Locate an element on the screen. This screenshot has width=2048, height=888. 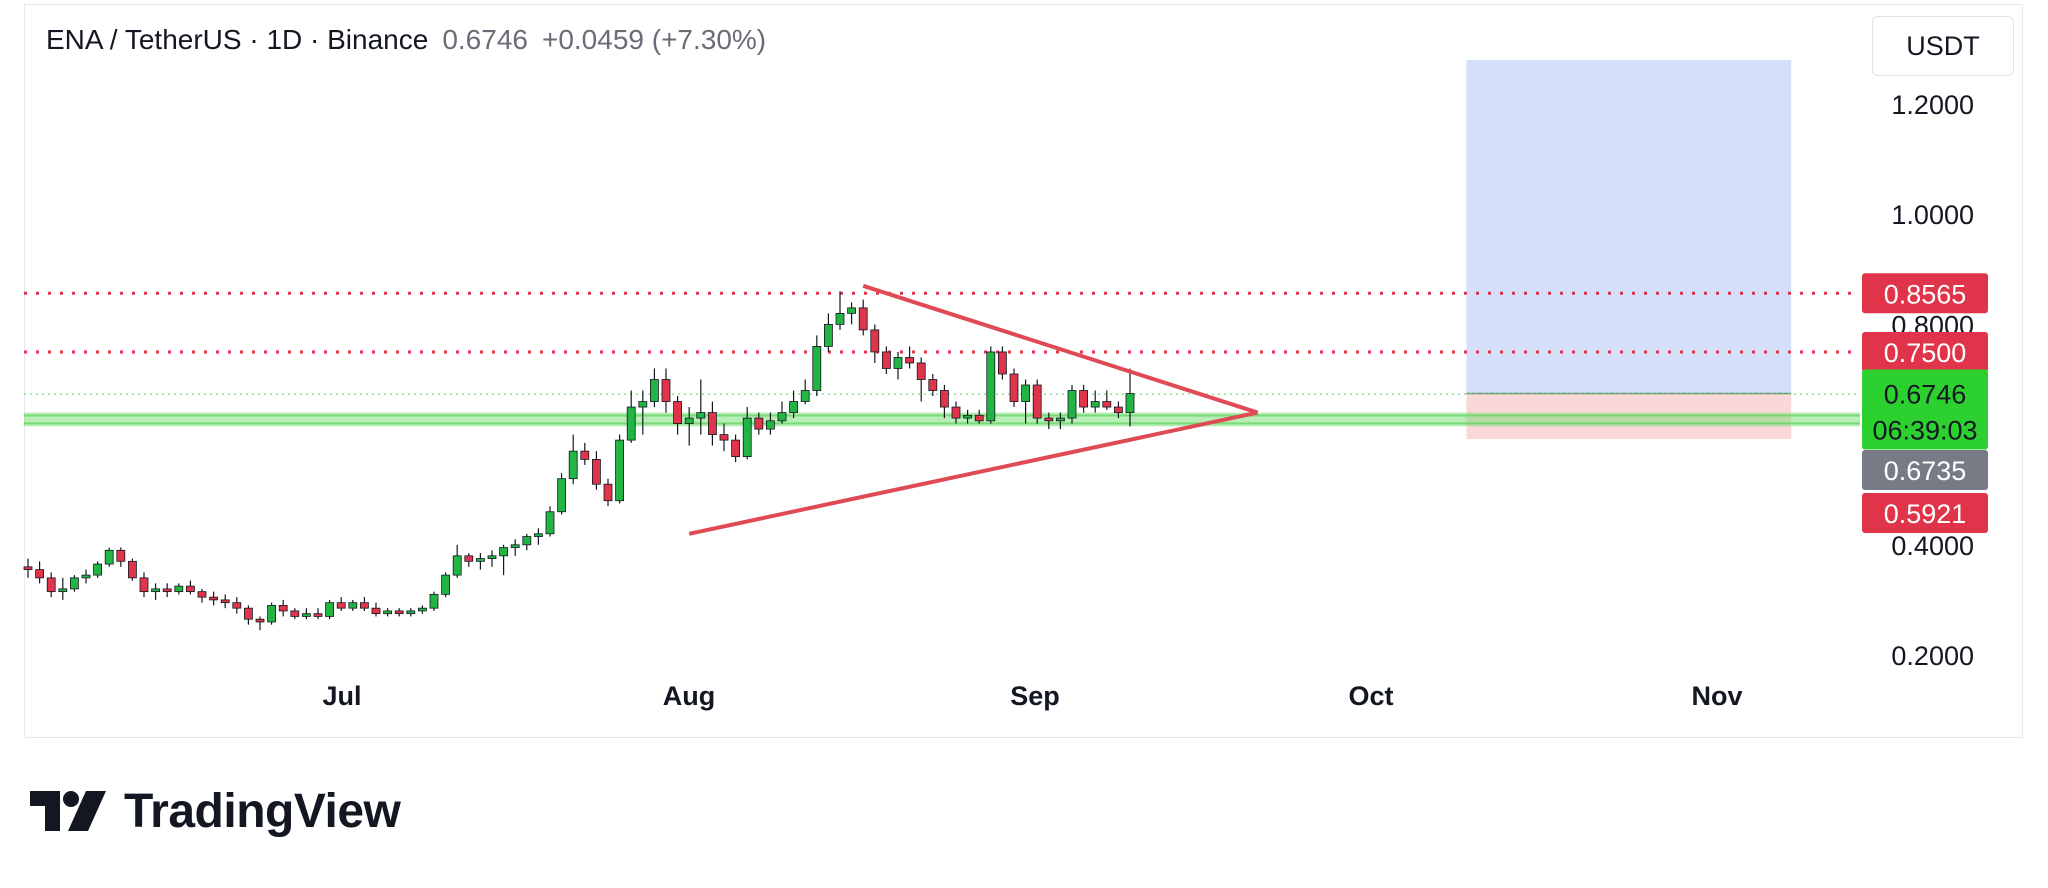
triangle-upper-line is located at coordinates (1060, 349).